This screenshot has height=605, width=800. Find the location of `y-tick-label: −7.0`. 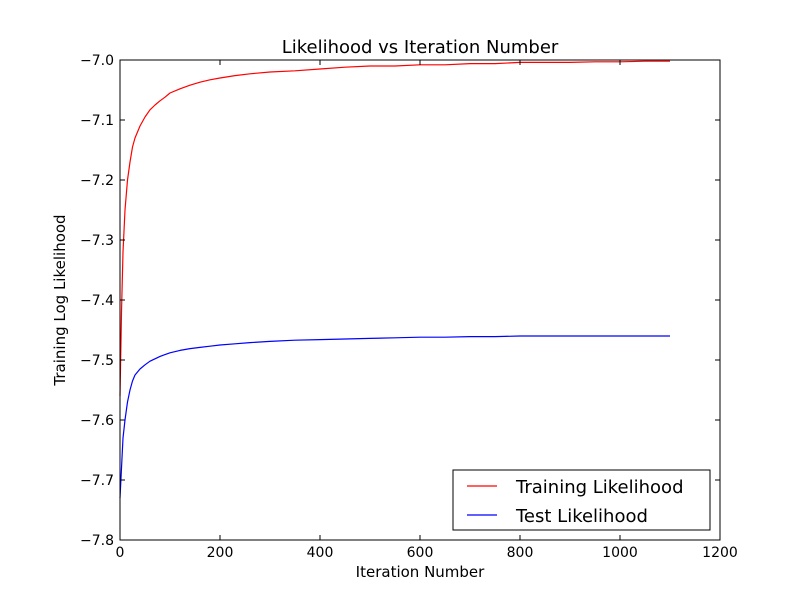

y-tick-label: −7.0 is located at coordinates (97, 61).